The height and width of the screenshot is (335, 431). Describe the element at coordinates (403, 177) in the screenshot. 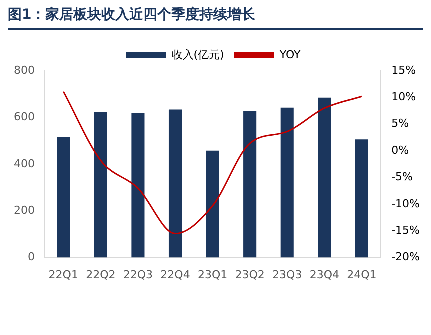

I see `y2-tick-label: -5%` at that location.